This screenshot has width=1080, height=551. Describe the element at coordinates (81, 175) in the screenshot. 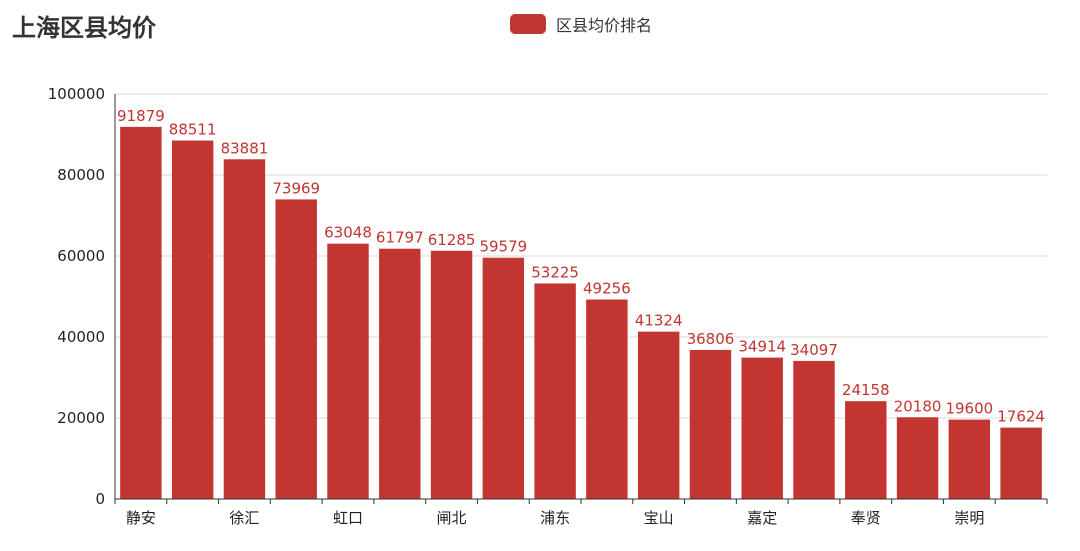

I see `y-tick-label: 80000` at that location.